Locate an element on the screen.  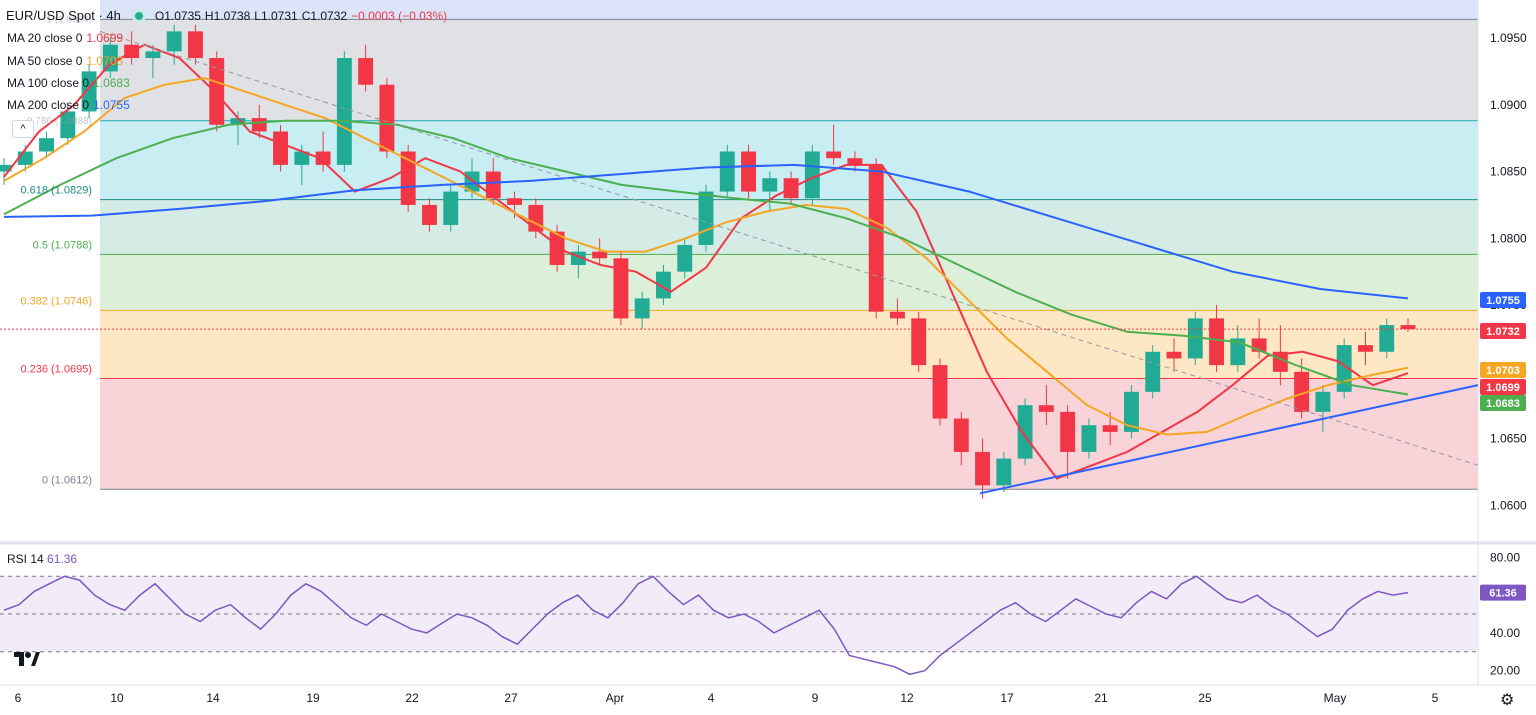
time-tick-label: 6 is located at coordinates (18, 698).